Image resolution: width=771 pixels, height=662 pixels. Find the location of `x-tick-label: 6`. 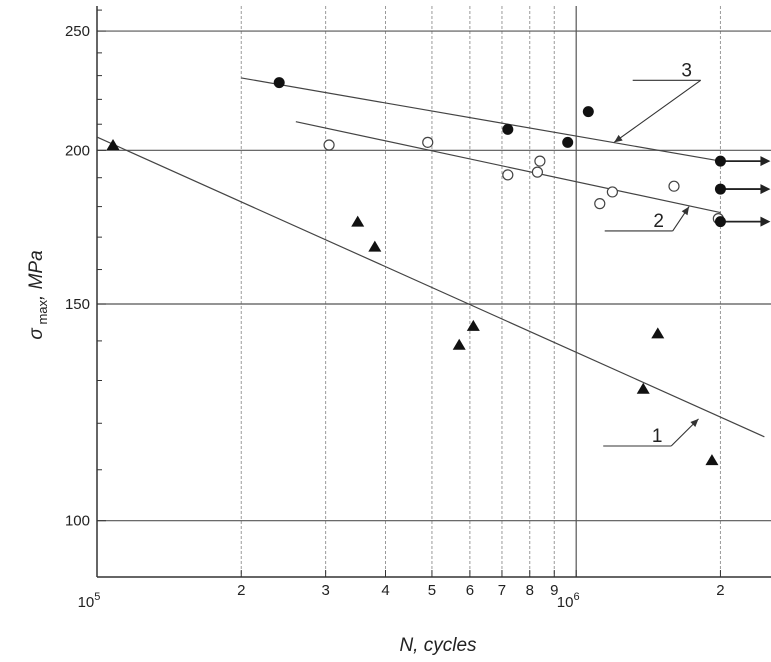

x-tick-label: 6 is located at coordinates (470, 590).